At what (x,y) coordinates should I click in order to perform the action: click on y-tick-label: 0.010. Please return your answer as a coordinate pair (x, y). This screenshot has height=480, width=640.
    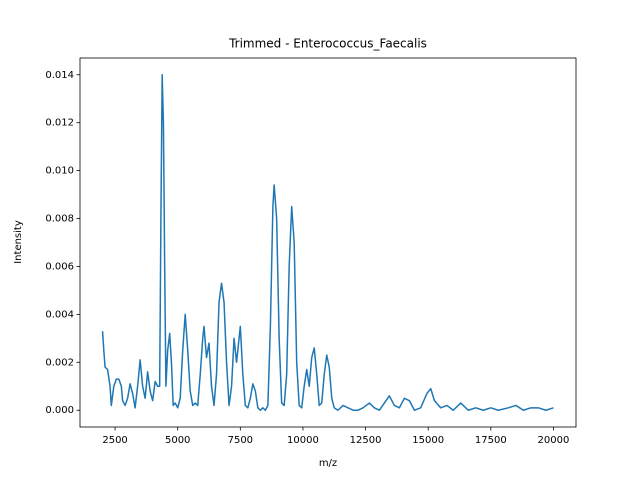
    Looking at the image, I should click on (59, 171).